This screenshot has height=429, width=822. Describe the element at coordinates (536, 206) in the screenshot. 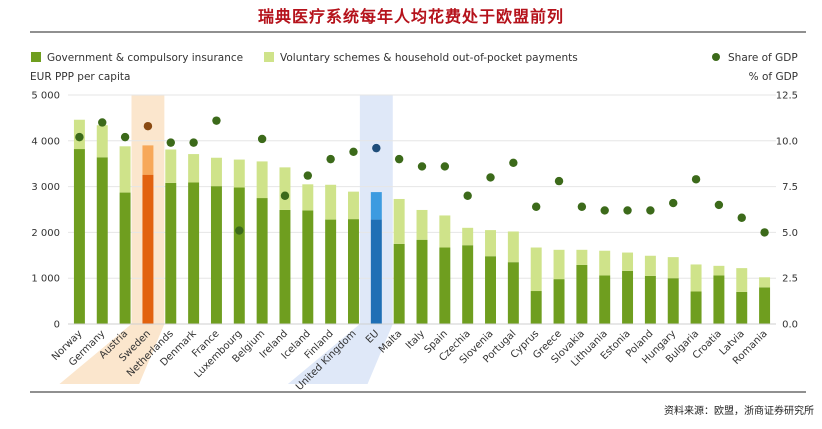

I see `dot-share-cyprus` at that location.